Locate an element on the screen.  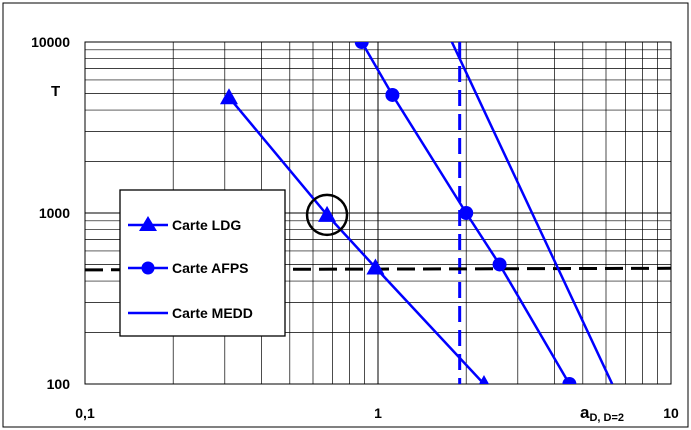
legend-marker-triangle is located at coordinates (148, 223).